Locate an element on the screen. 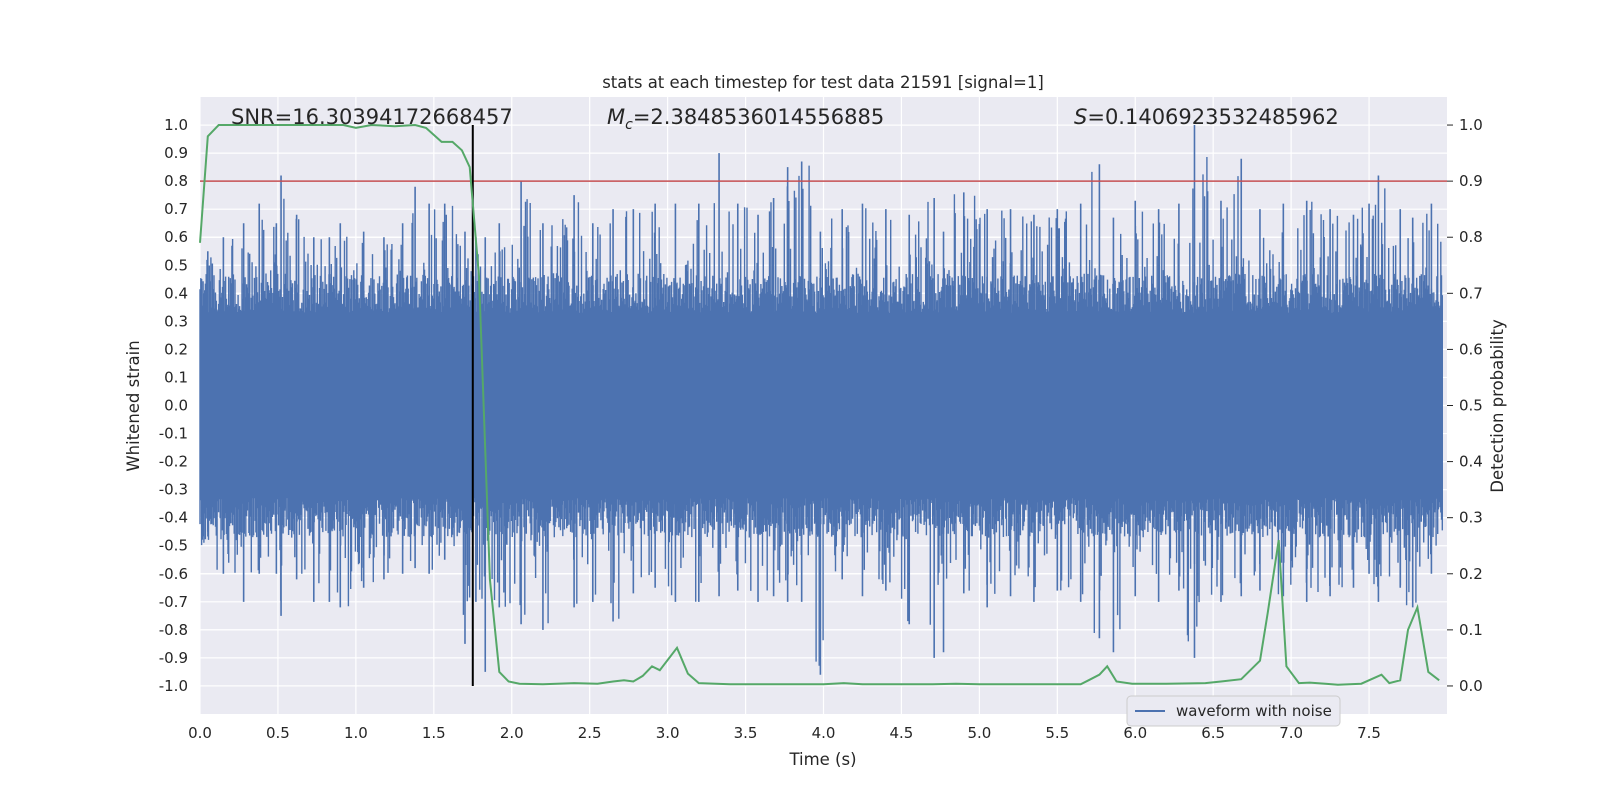  y2-tick-label: 0.2 is located at coordinates (1471, 574).